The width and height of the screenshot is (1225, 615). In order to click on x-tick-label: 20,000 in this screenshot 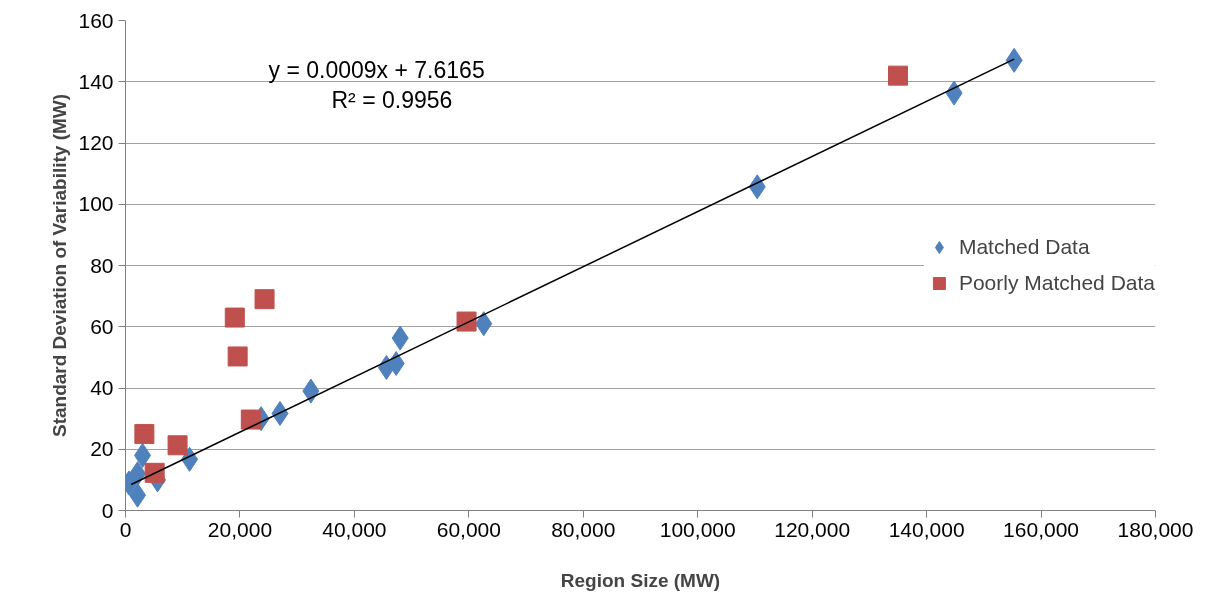, I will do `click(240, 529)`.